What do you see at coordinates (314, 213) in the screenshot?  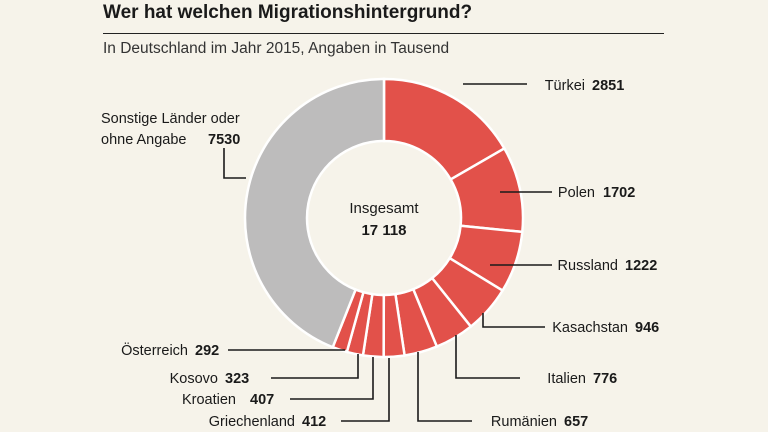 I see `slice-sonstige-laender-oder-ohne-angabe` at bounding box center [314, 213].